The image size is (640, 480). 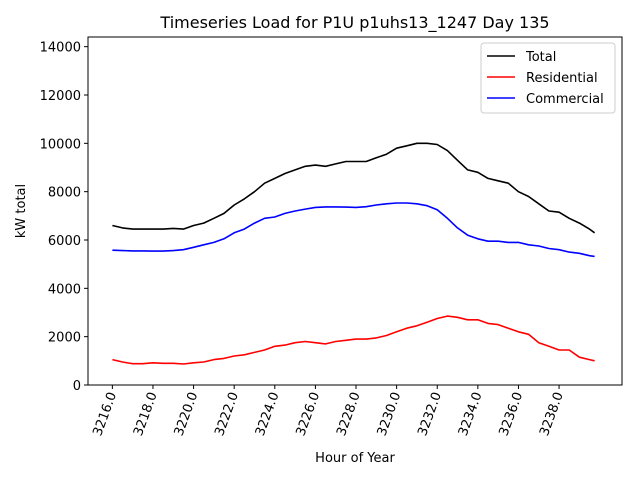 I want to click on y-tick-label: 14000, so click(x=60, y=48).